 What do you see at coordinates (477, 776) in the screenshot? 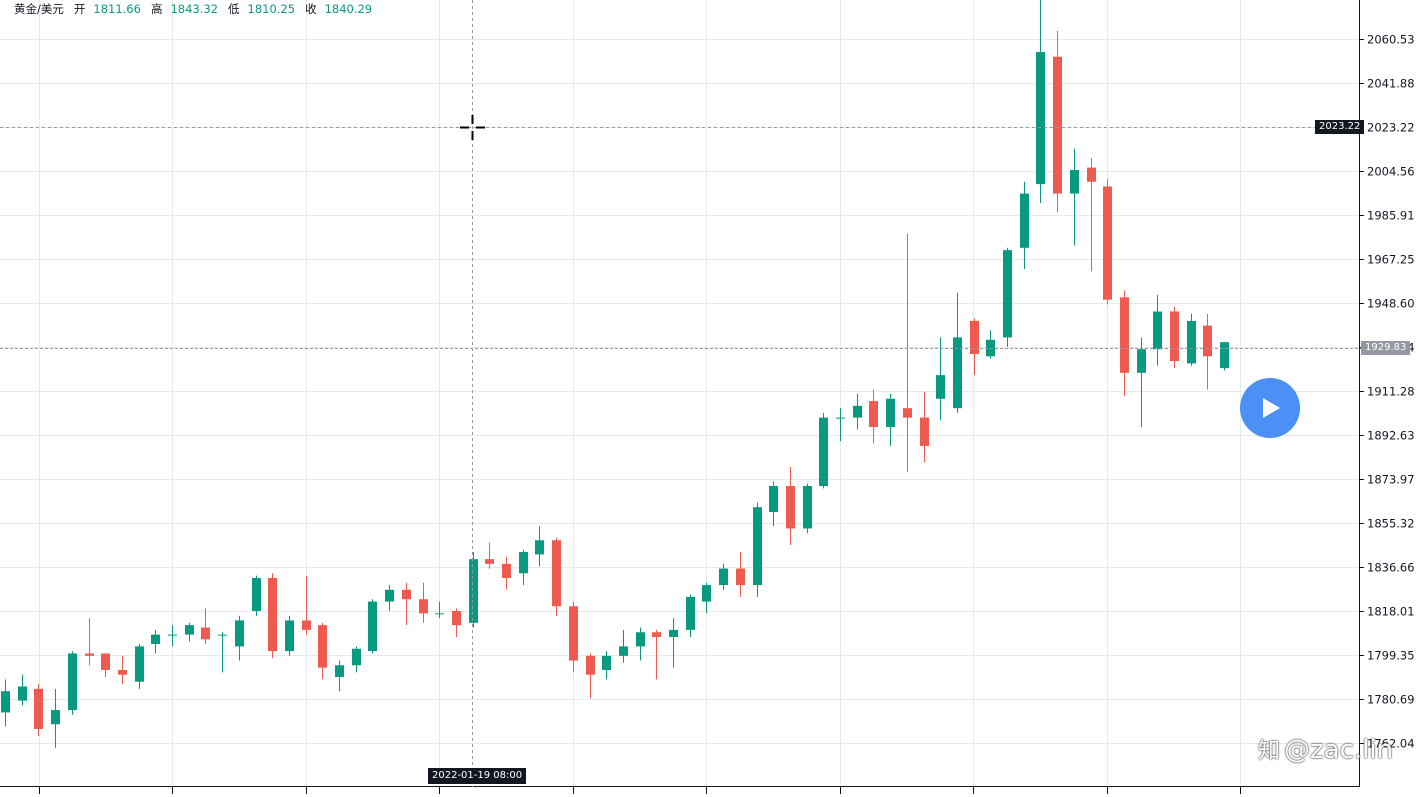
I see `crosshair-time-label: 2022-01-19 08:00` at bounding box center [477, 776].